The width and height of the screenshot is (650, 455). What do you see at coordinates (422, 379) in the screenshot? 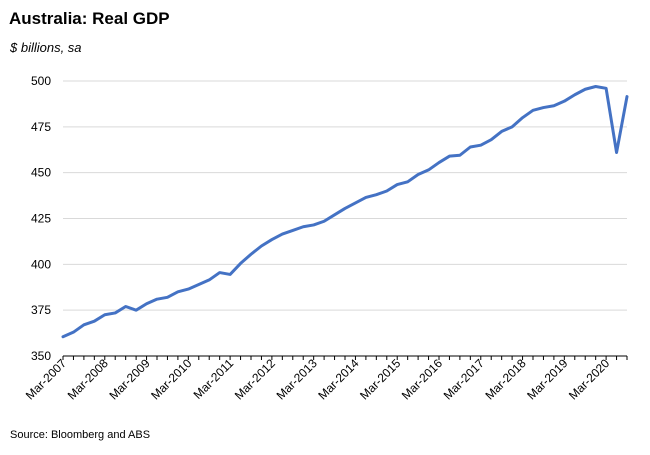
I see `x-tick-label: Mar-2016` at bounding box center [422, 379].